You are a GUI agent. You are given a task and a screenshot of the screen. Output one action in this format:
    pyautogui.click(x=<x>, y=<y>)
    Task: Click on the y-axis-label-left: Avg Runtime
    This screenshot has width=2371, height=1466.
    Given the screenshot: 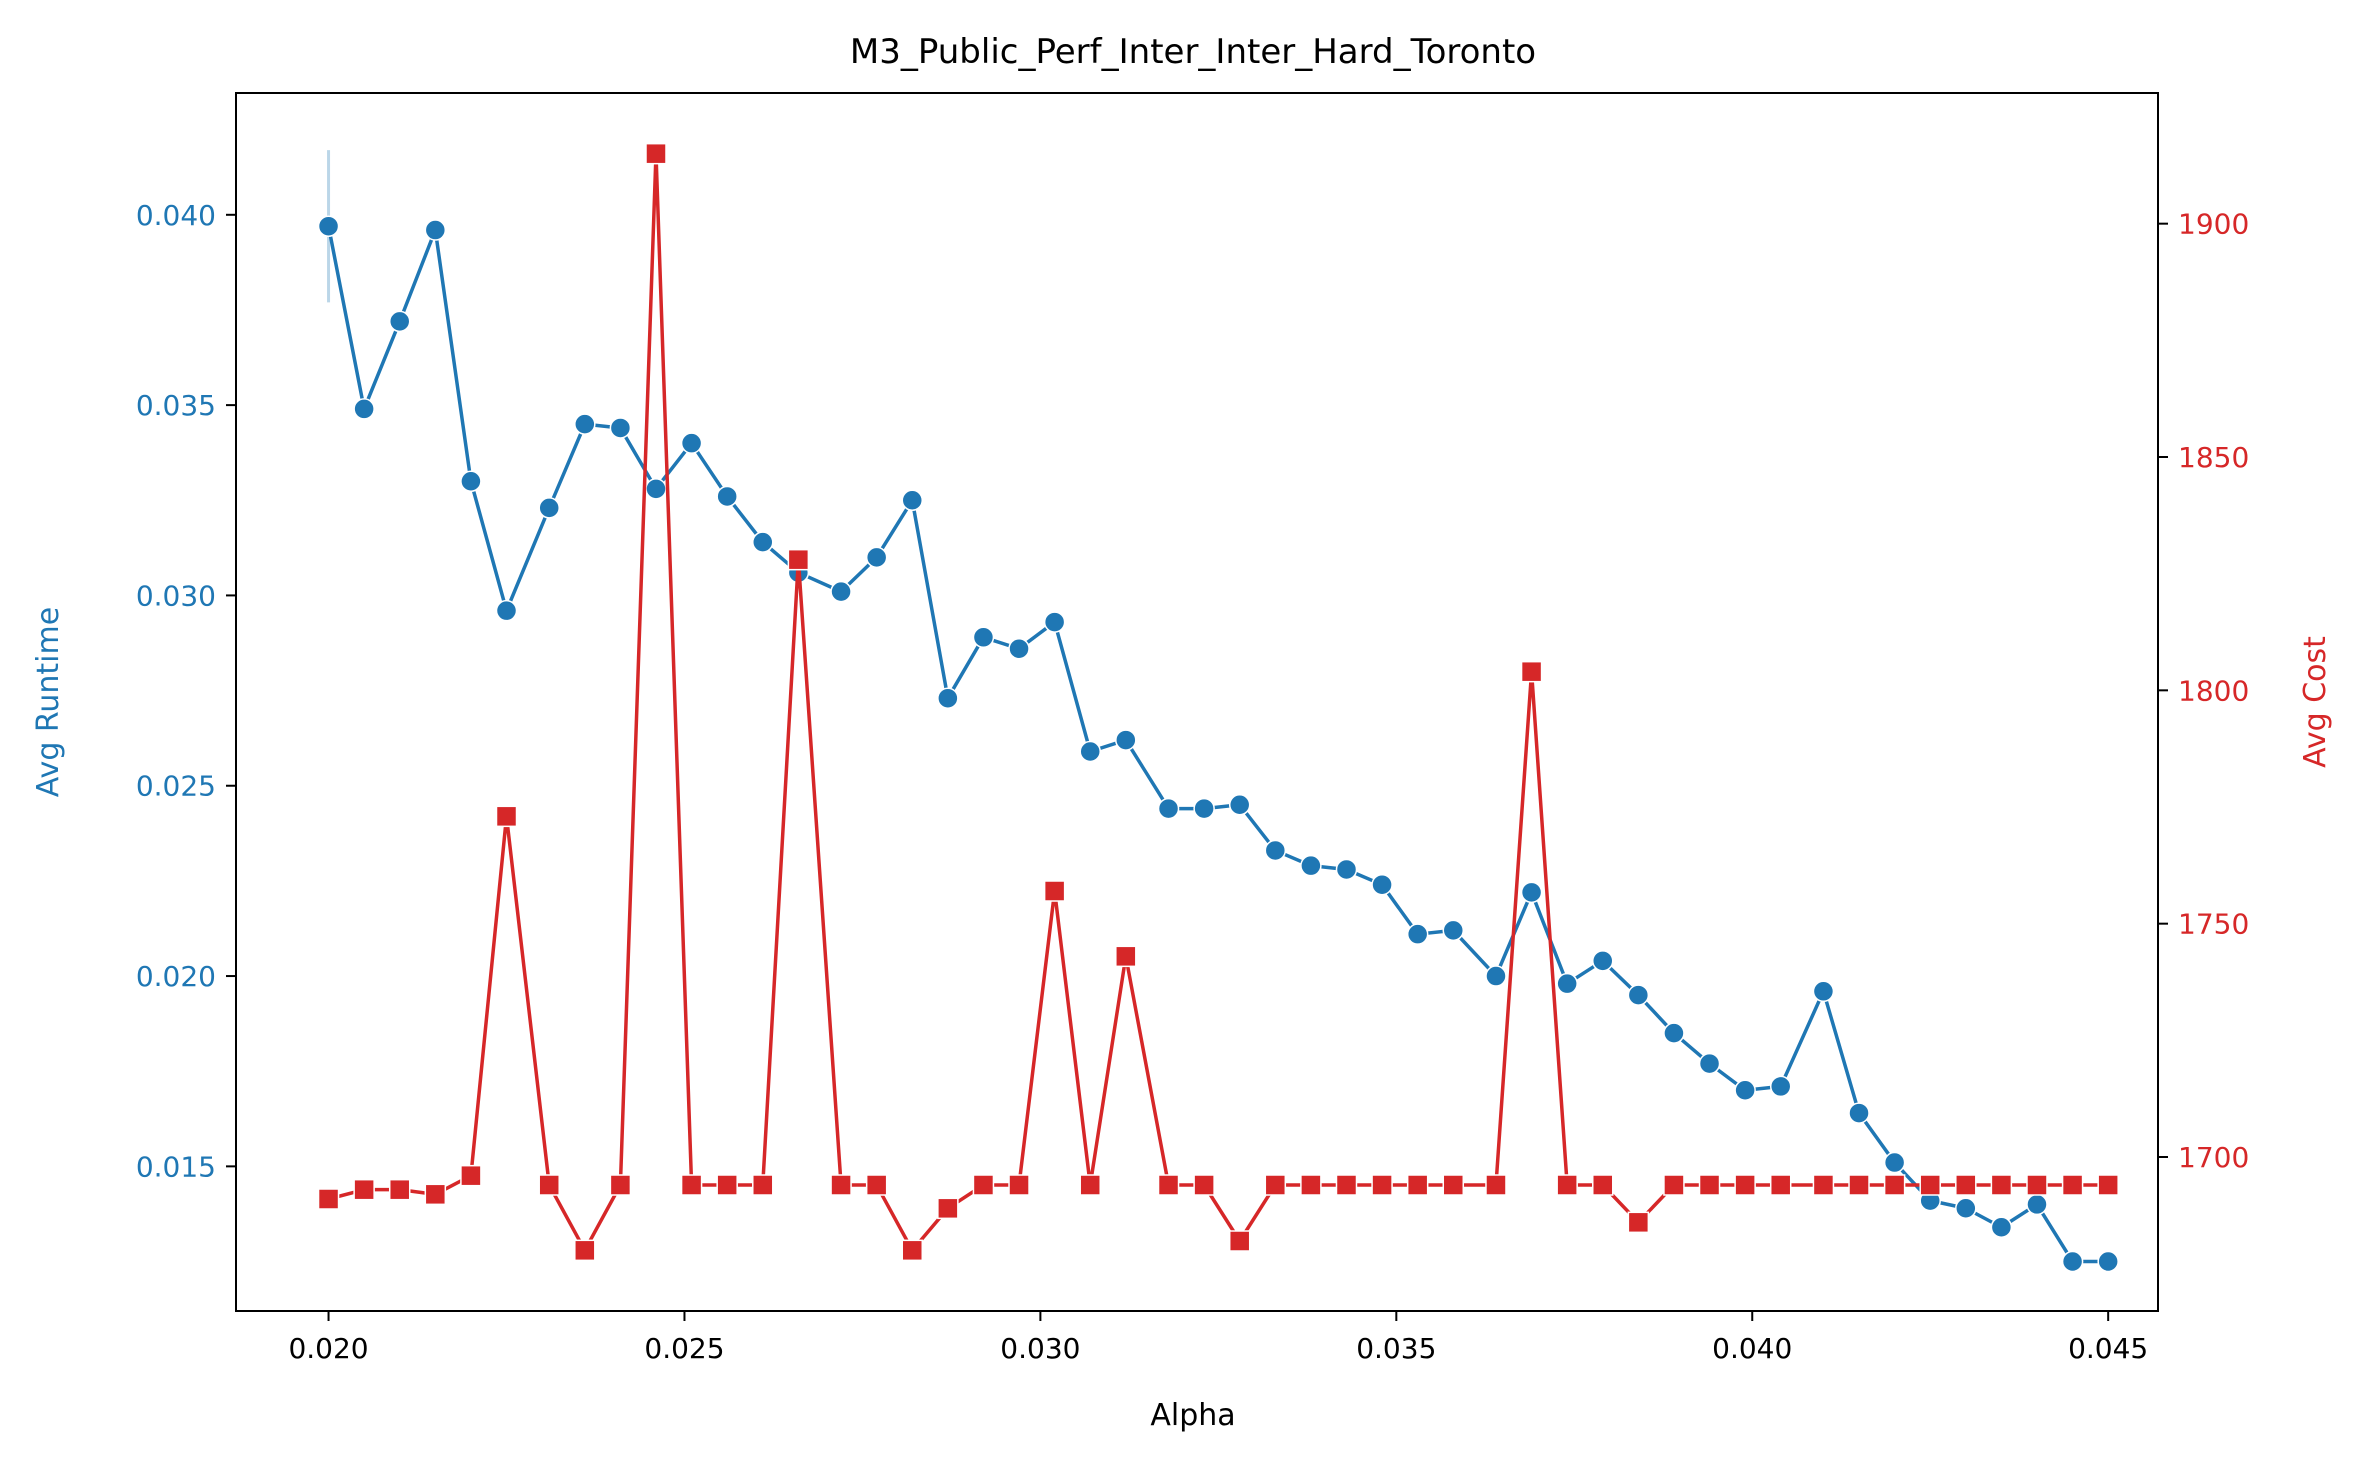 What is the action you would take?
    pyautogui.click(x=48, y=702)
    